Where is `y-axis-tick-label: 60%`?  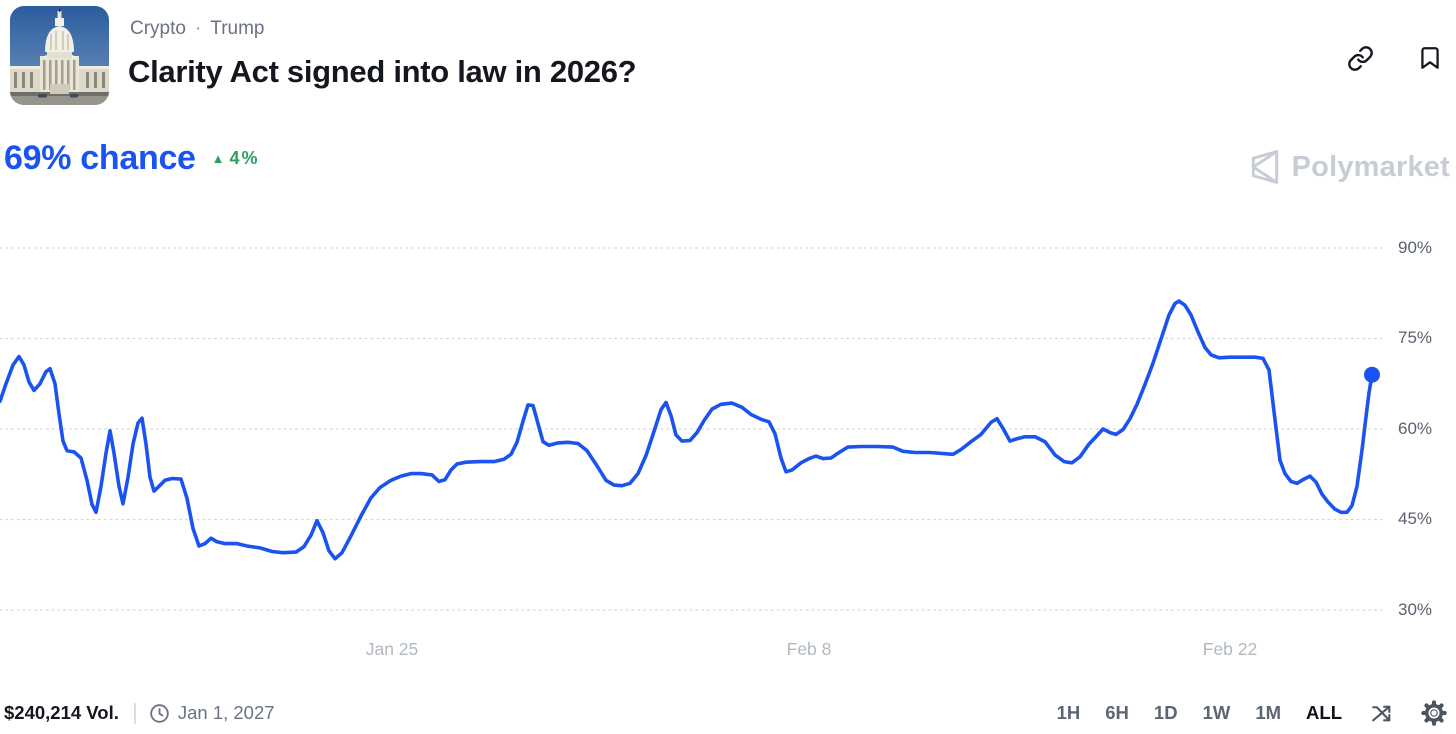
y-axis-tick-label: 60% is located at coordinates (1415, 428).